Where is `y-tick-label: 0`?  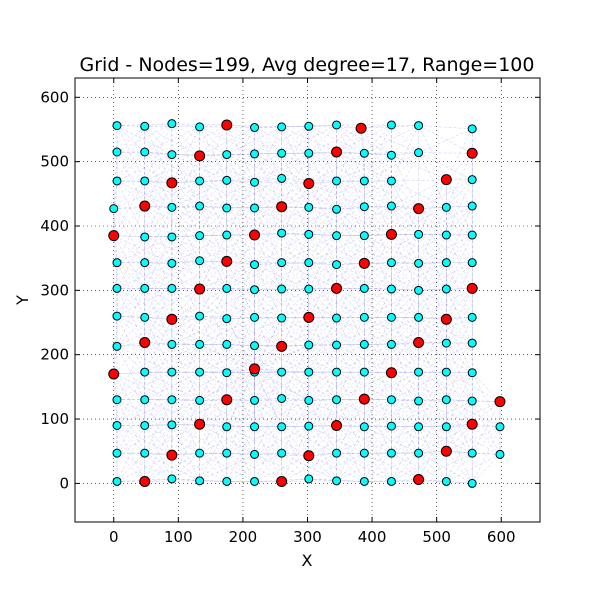 y-tick-label: 0 is located at coordinates (64, 483).